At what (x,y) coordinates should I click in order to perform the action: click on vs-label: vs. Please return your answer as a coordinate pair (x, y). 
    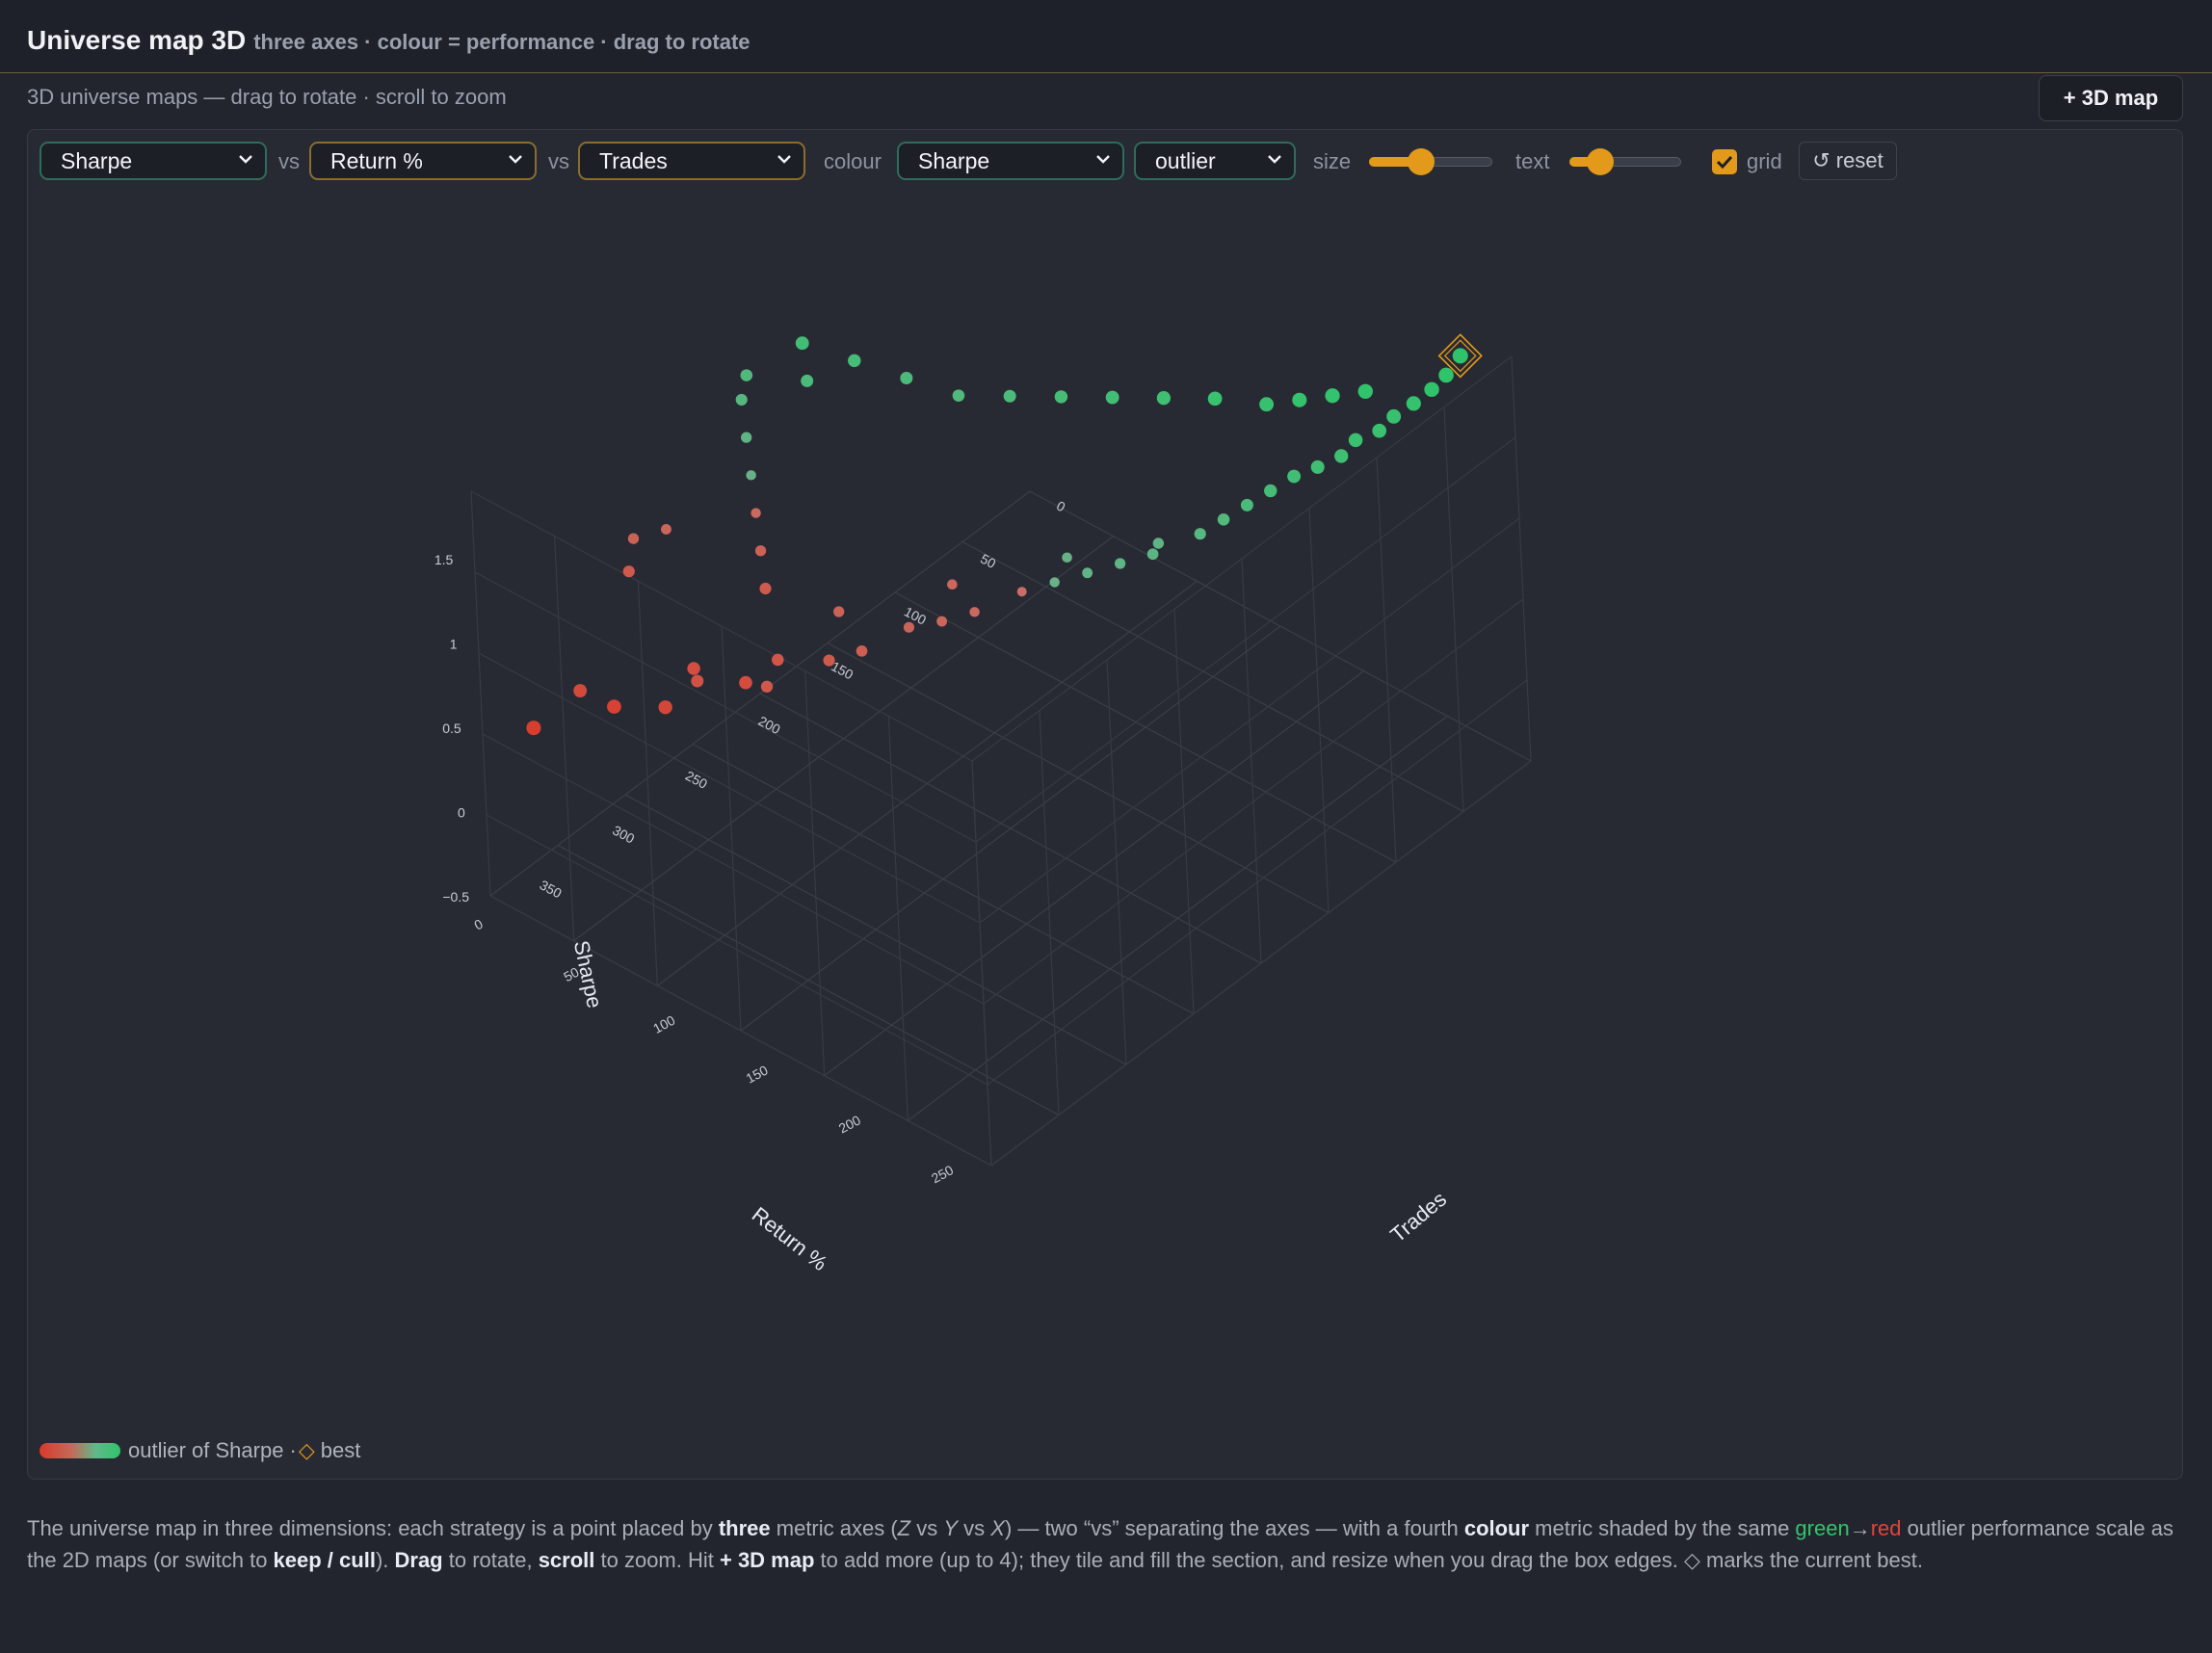
    Looking at the image, I should click on (558, 161).